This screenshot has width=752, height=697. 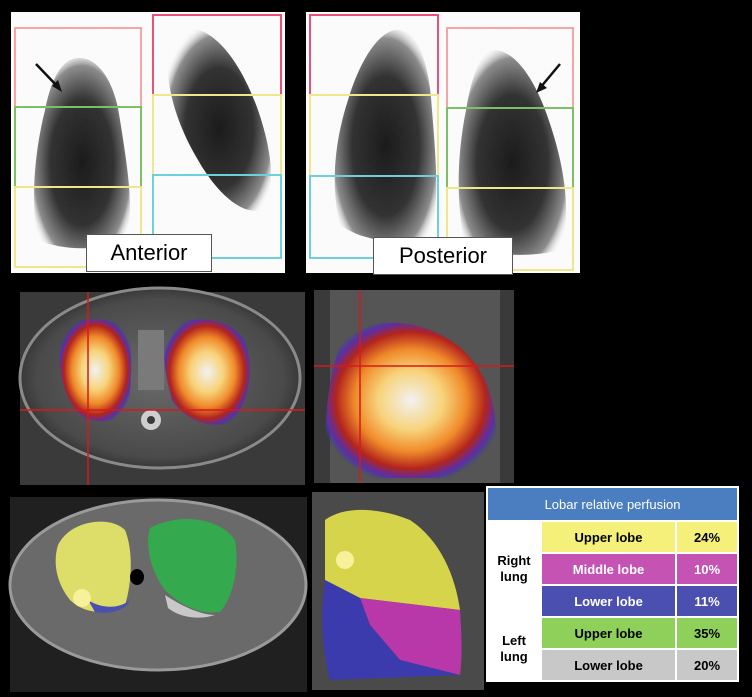 What do you see at coordinates (514, 649) in the screenshot?
I see `group-left-lung: Left lung` at bounding box center [514, 649].